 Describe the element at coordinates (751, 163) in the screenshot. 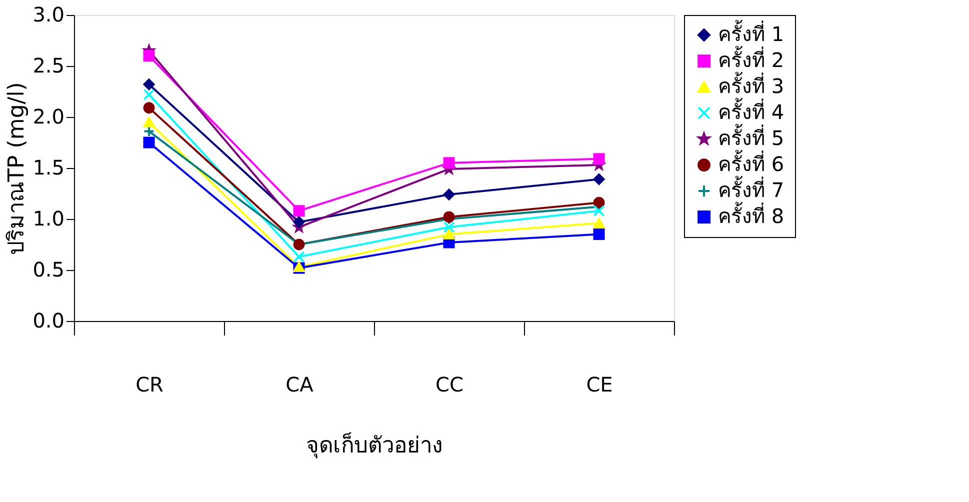

I see `legend-label: ครั้งที่ 6` at that location.